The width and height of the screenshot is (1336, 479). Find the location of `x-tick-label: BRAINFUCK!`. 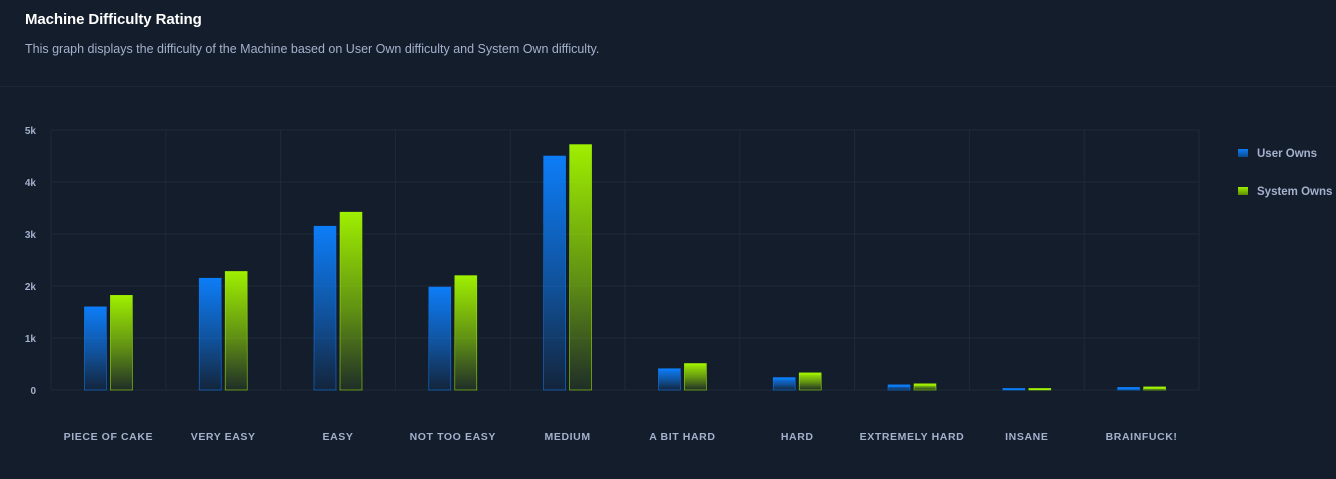

x-tick-label: BRAINFUCK! is located at coordinates (1142, 437).